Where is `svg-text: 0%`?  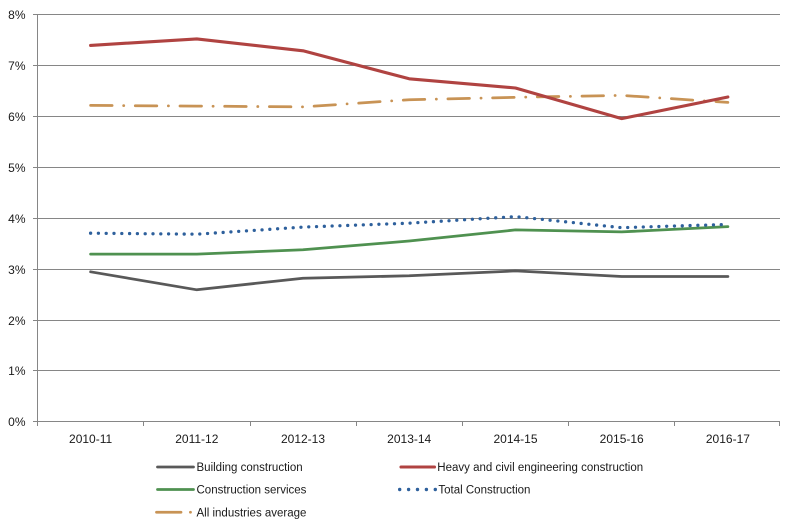 svg-text: 0% is located at coordinates (17, 422).